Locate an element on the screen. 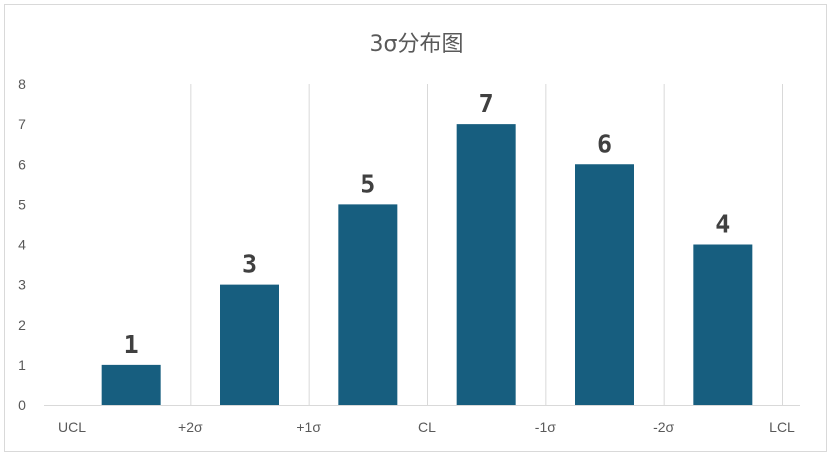 Image resolution: width=833 pixels, height=458 pixels. y-tick-label: 0 is located at coordinates (22, 405).